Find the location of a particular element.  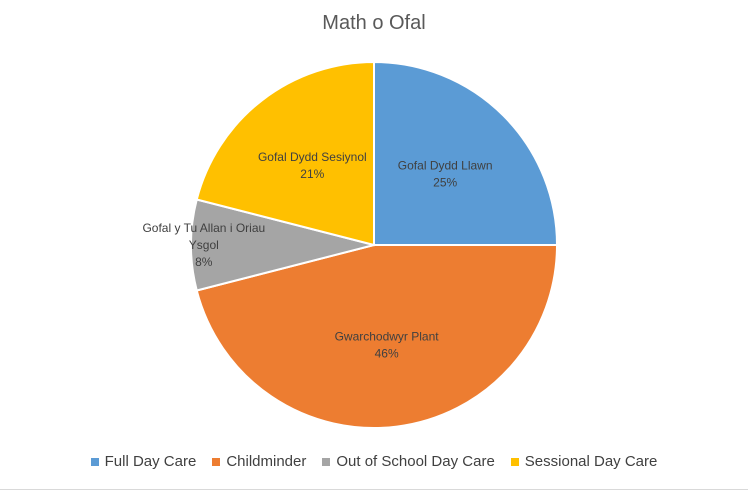

slice-data-label: Gofal Dydd Sesiynol 21% is located at coordinates (312, 165).